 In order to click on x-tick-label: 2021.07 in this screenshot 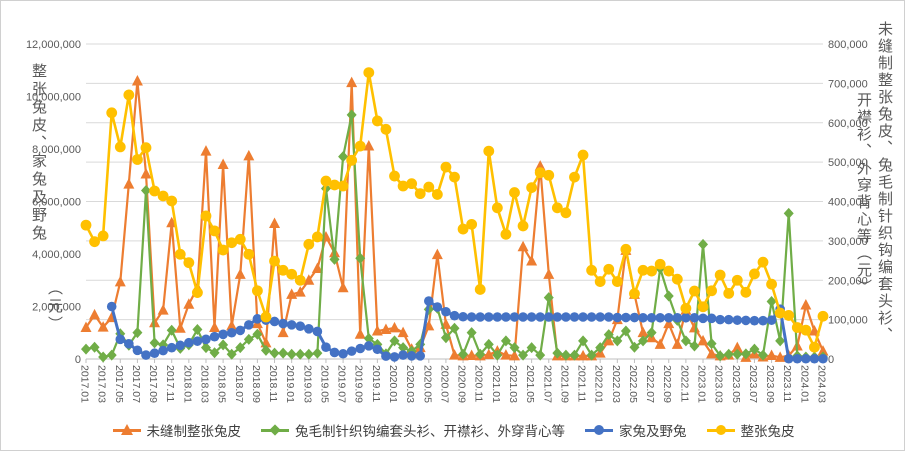, I will do `click(547, 384)`.